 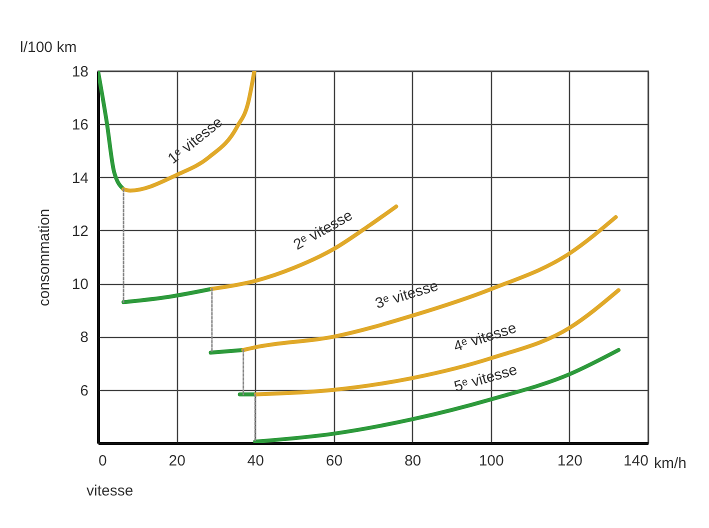 I want to click on y-tick-label: 12, so click(x=80, y=231).